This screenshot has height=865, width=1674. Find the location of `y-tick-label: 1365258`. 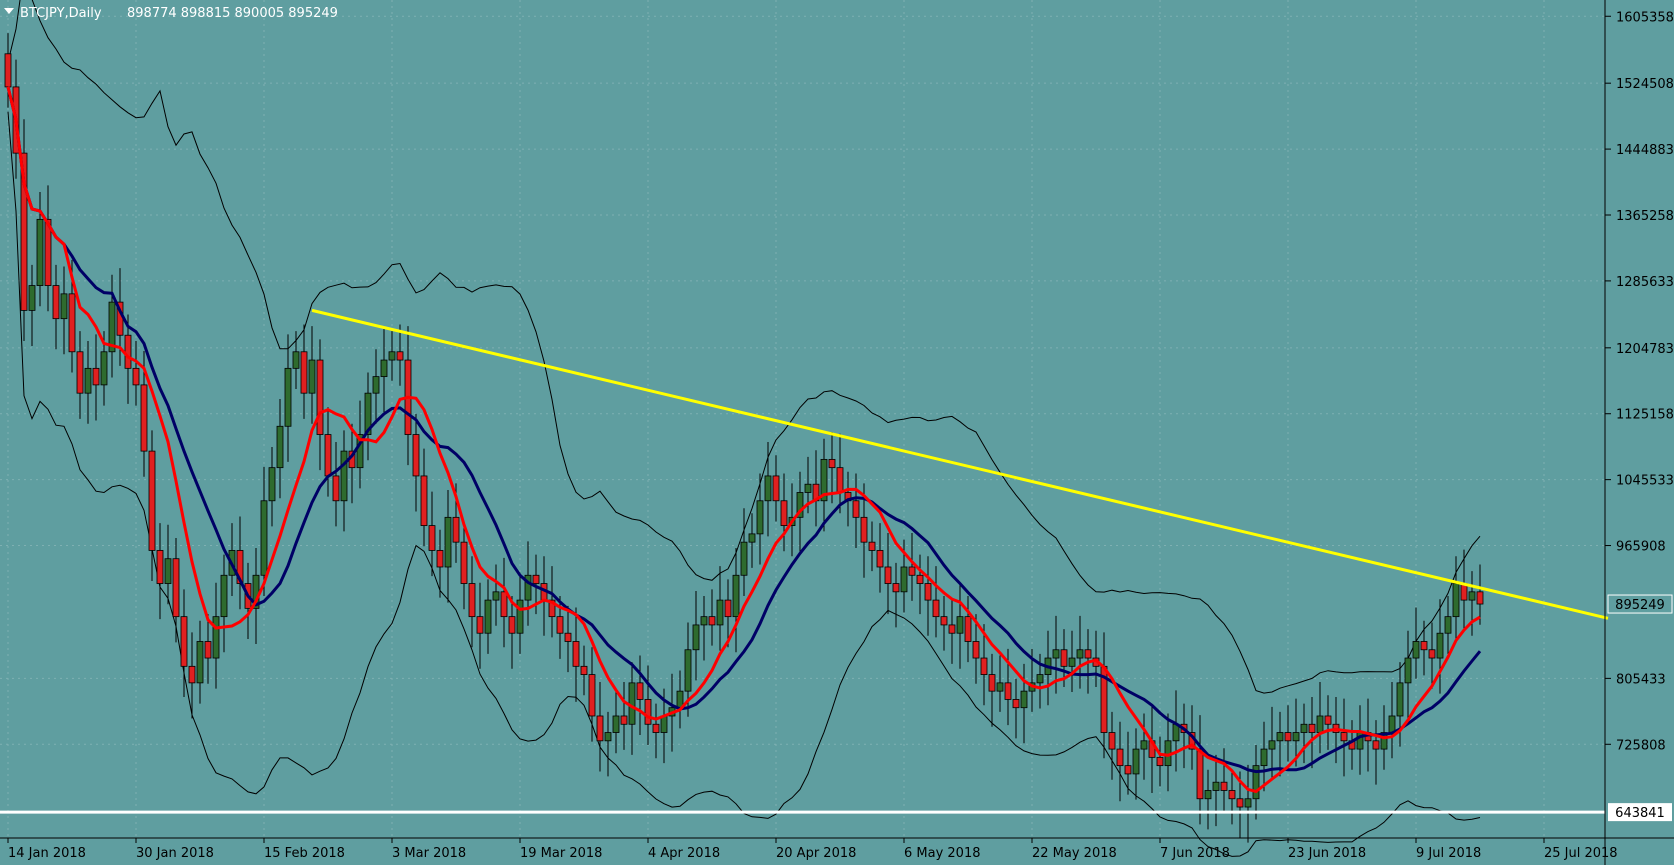

y-tick-label: 1365258 is located at coordinates (1645, 216).